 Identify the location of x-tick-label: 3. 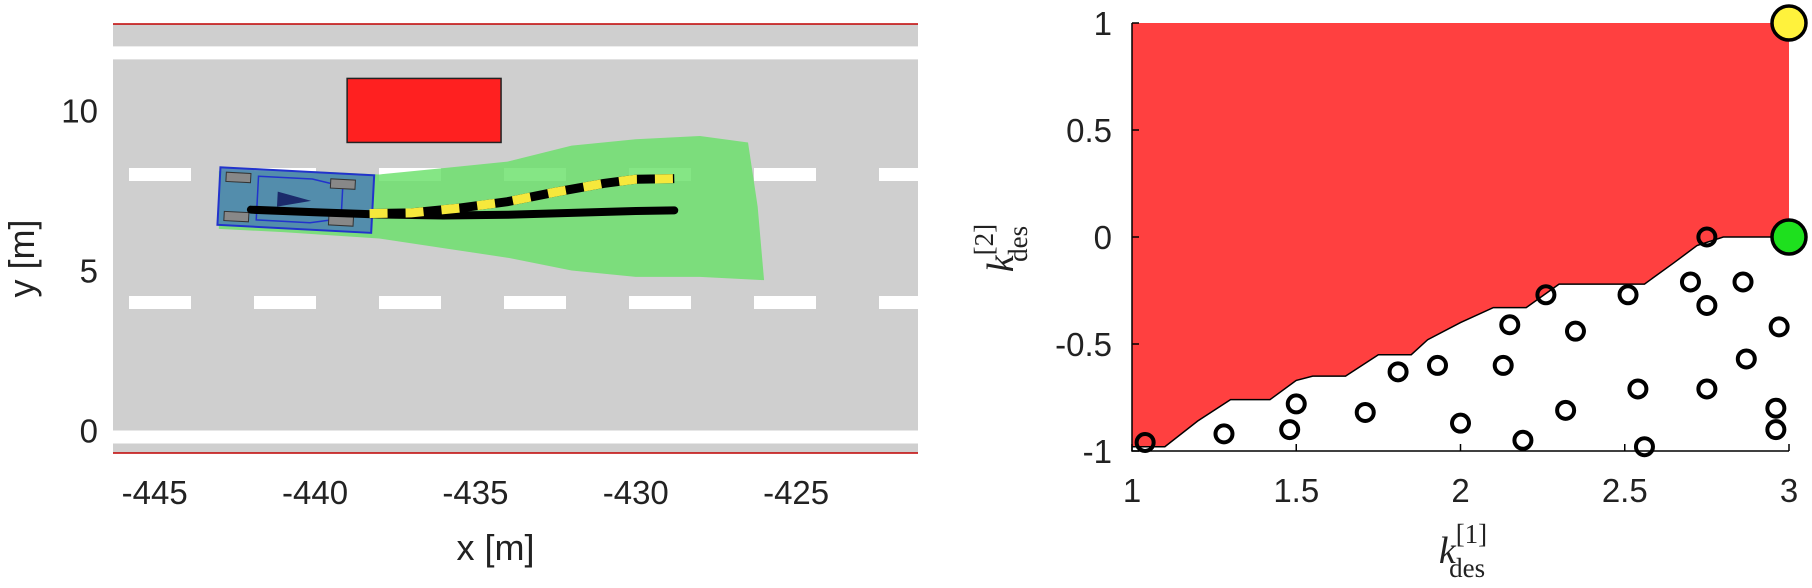
(1789, 490).